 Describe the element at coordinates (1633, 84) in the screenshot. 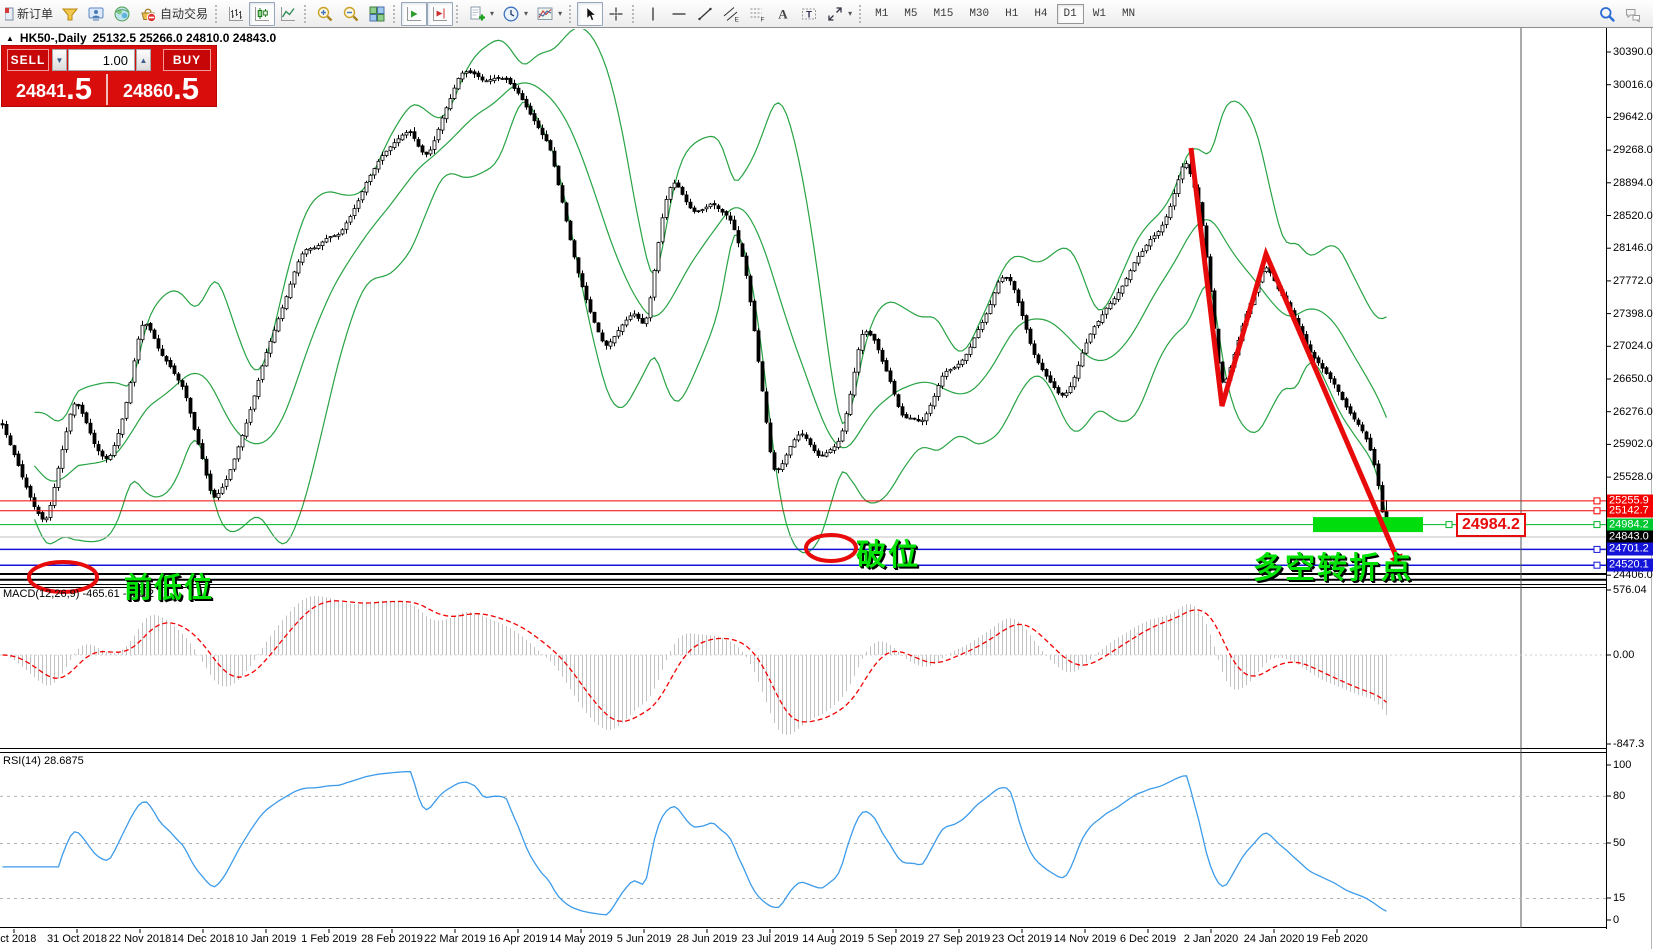

I see `price-axis-tick-label: 30016.0` at that location.